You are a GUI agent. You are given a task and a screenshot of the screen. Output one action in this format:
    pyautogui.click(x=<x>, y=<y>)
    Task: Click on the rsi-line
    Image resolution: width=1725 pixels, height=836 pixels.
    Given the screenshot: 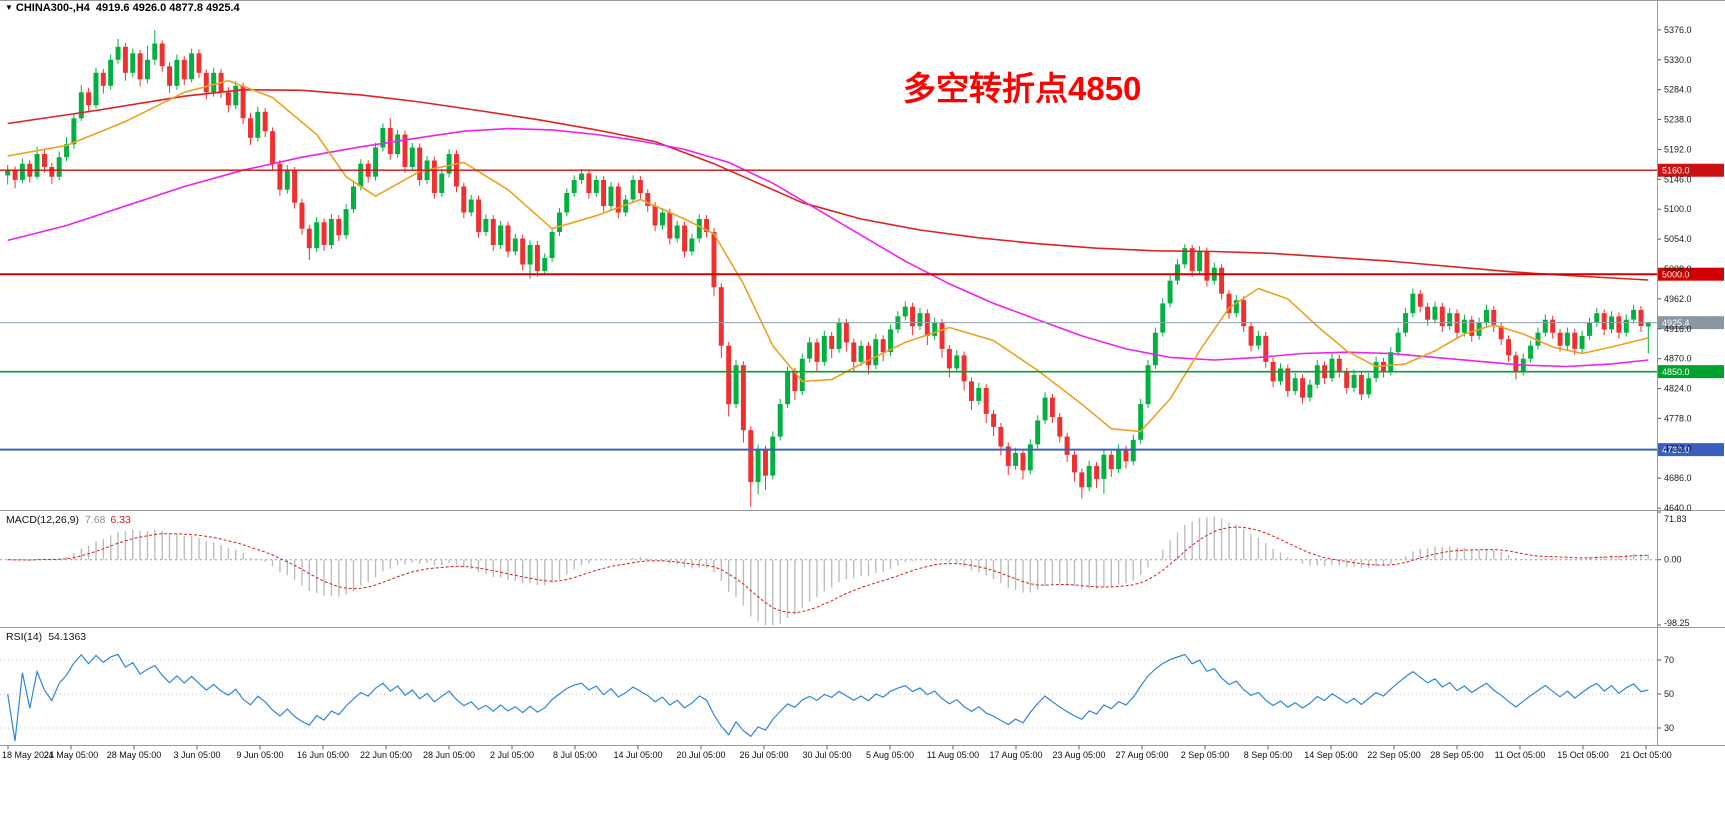 What is the action you would take?
    pyautogui.click(x=828, y=697)
    